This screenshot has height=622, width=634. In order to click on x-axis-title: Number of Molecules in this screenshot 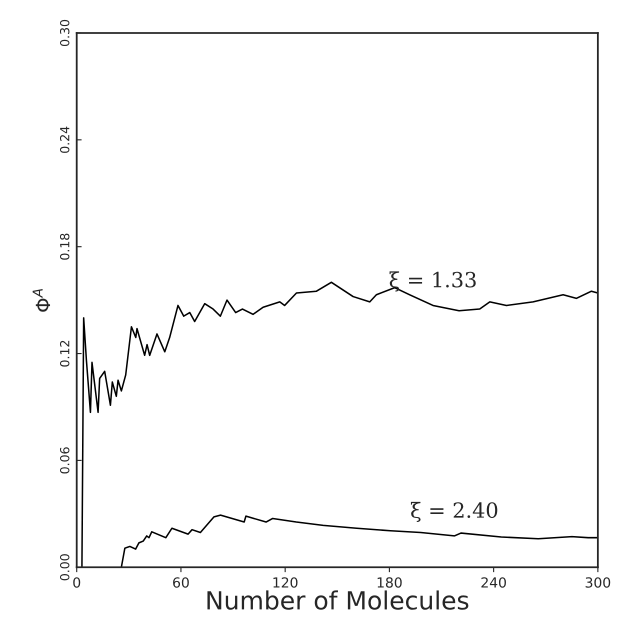, I will do `click(337, 600)`.